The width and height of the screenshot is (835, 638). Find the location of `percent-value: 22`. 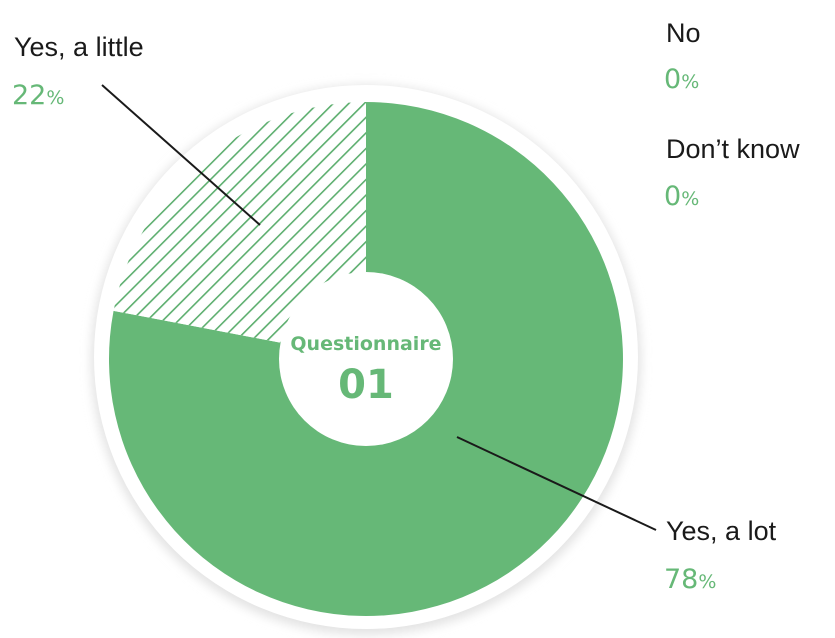

percent-value: 22 is located at coordinates (29, 95).